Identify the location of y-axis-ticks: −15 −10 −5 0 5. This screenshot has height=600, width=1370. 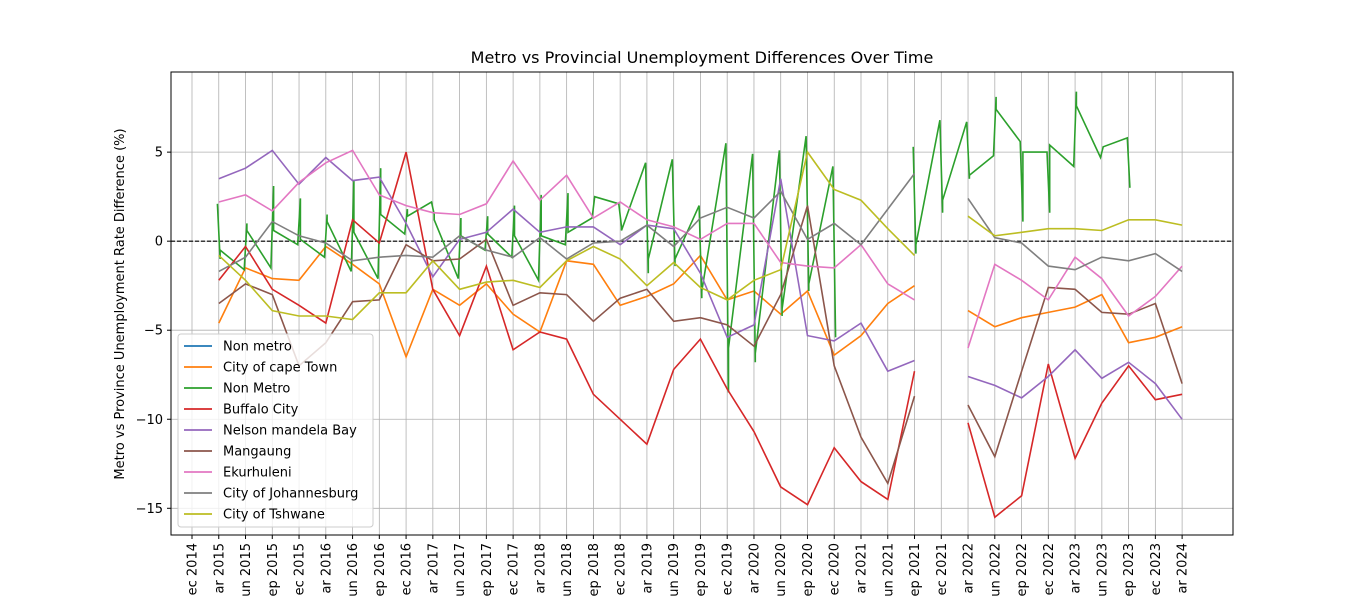
(153, 331).